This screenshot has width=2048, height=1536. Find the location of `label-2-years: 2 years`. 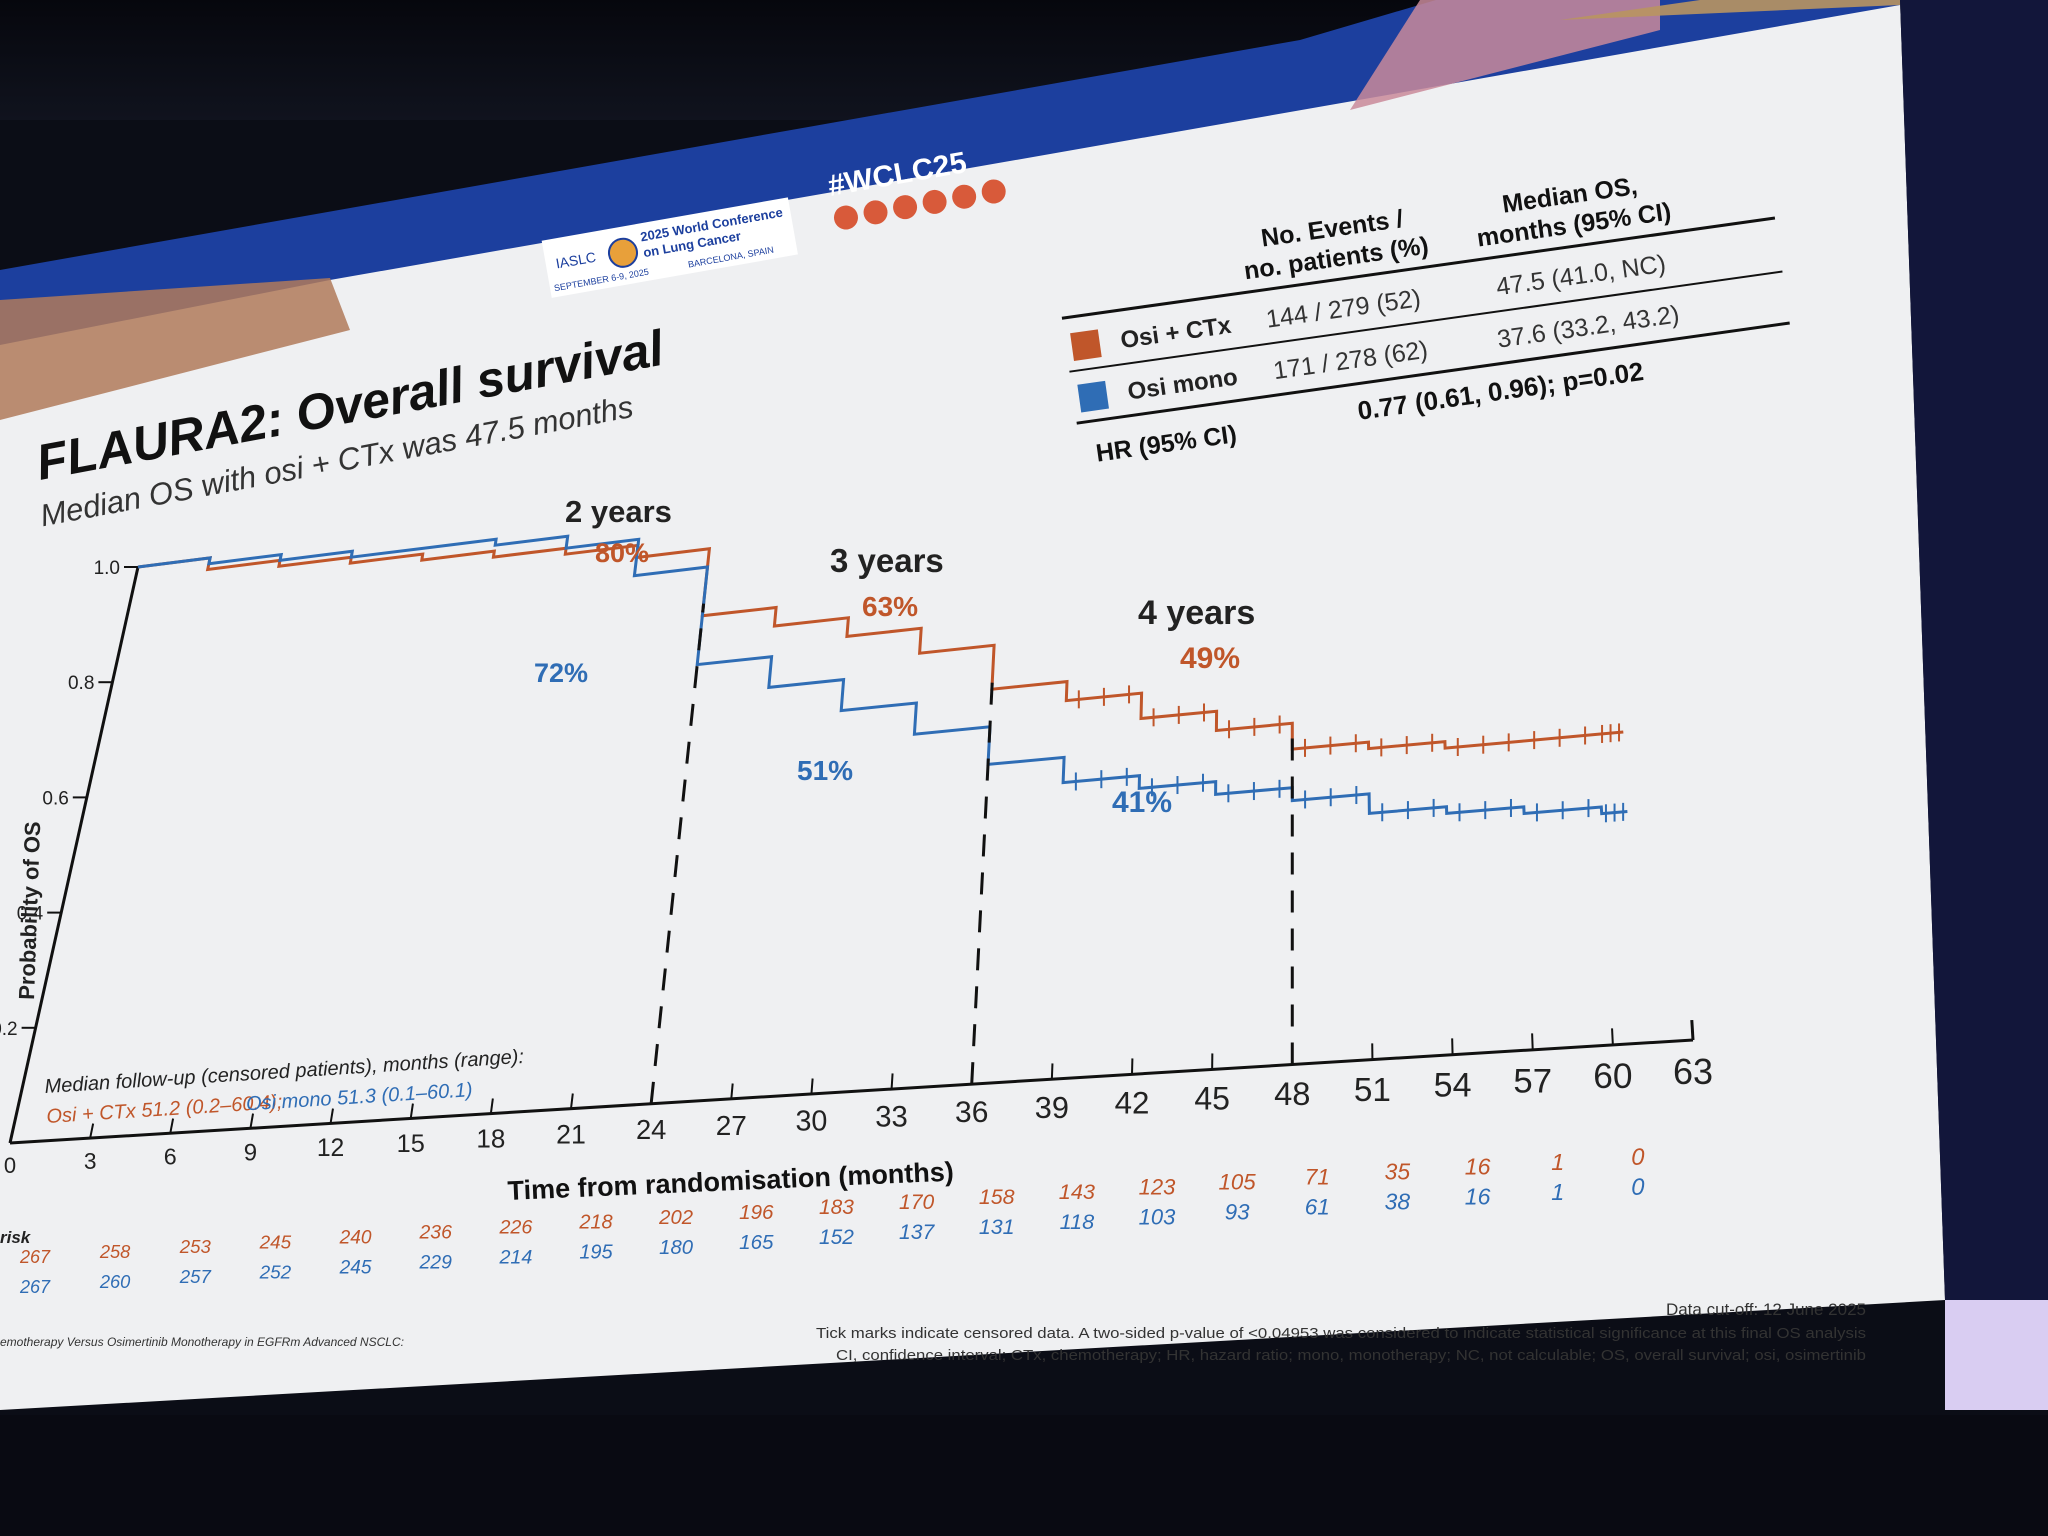

label-2-years: 2 years is located at coordinates (618, 511).